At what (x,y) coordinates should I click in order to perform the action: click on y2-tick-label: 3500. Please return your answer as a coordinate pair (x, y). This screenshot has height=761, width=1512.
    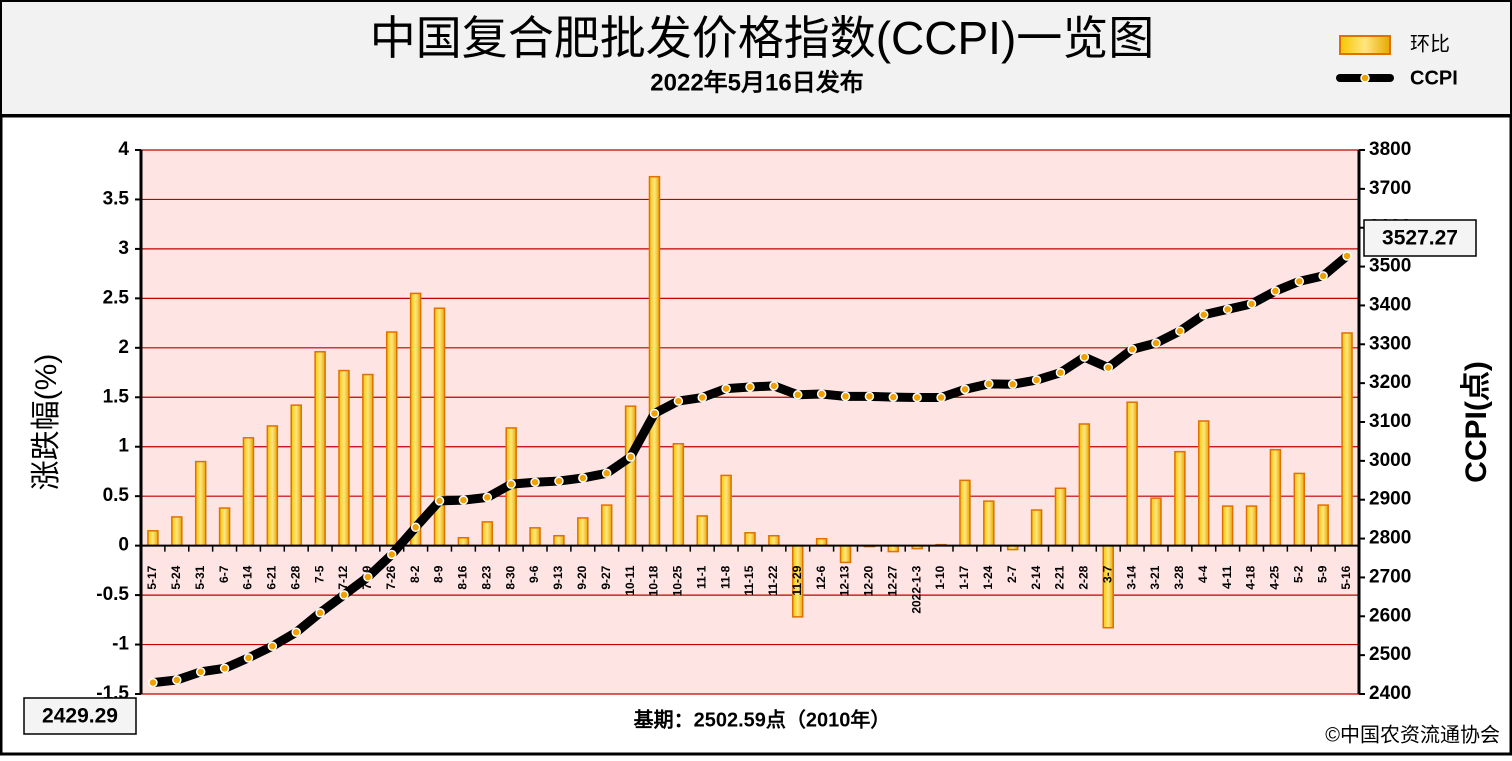
    Looking at the image, I should click on (1390, 266).